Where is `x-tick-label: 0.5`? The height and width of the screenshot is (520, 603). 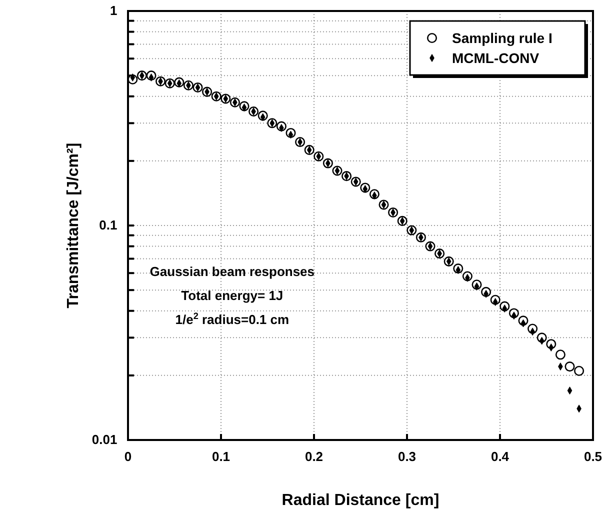
x-tick-label: 0.5 is located at coordinates (593, 456).